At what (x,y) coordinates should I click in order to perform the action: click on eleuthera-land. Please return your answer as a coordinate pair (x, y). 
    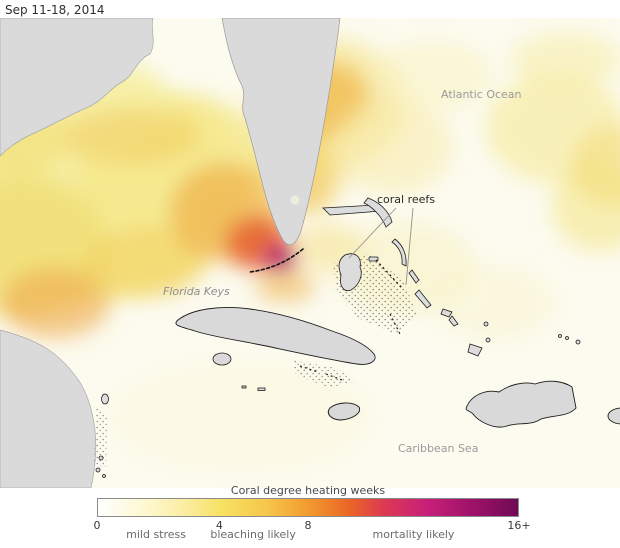
    Looking at the image, I should click on (399, 252).